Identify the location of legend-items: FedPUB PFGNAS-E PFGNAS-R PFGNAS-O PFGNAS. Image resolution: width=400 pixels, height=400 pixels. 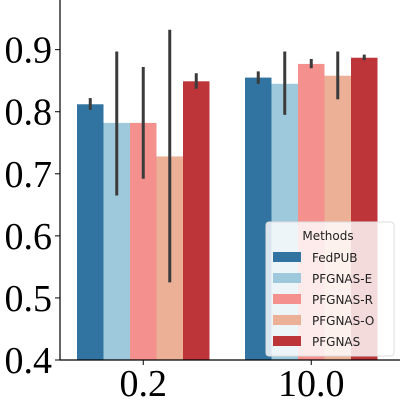
(323, 300).